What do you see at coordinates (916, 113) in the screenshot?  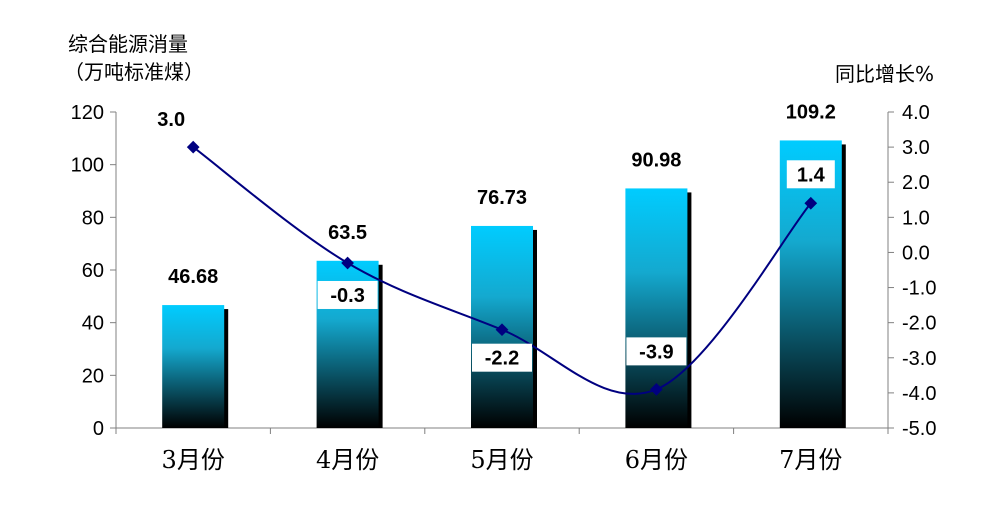 I see `right-tick-label: 4.0` at bounding box center [916, 113].